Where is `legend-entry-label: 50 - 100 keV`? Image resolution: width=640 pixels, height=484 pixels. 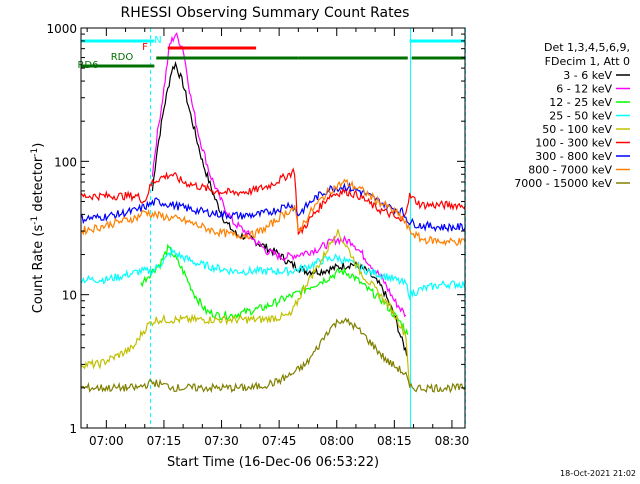
legend-entry-label: 50 - 100 keV is located at coordinates (577, 129).